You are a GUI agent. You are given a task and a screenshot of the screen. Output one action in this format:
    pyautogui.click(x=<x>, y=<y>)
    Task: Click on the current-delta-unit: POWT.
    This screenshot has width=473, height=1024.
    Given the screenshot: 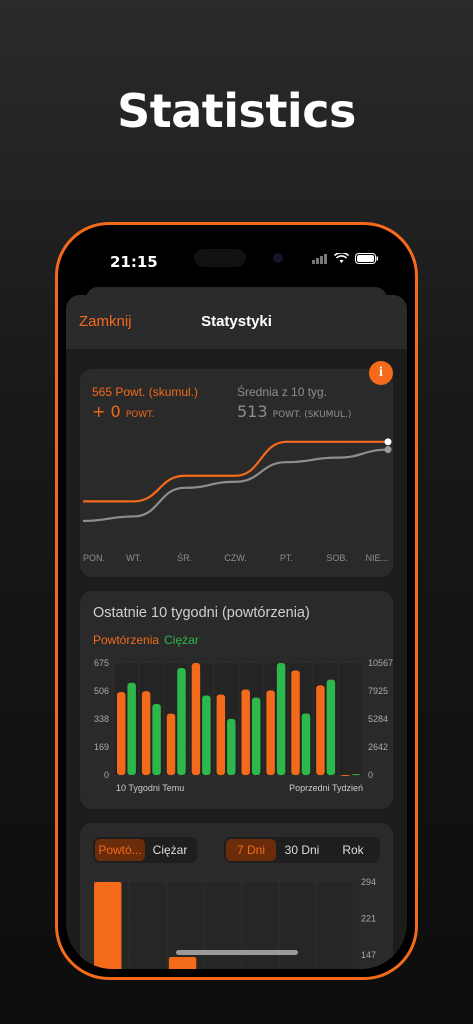 What is the action you would take?
    pyautogui.click(x=140, y=415)
    